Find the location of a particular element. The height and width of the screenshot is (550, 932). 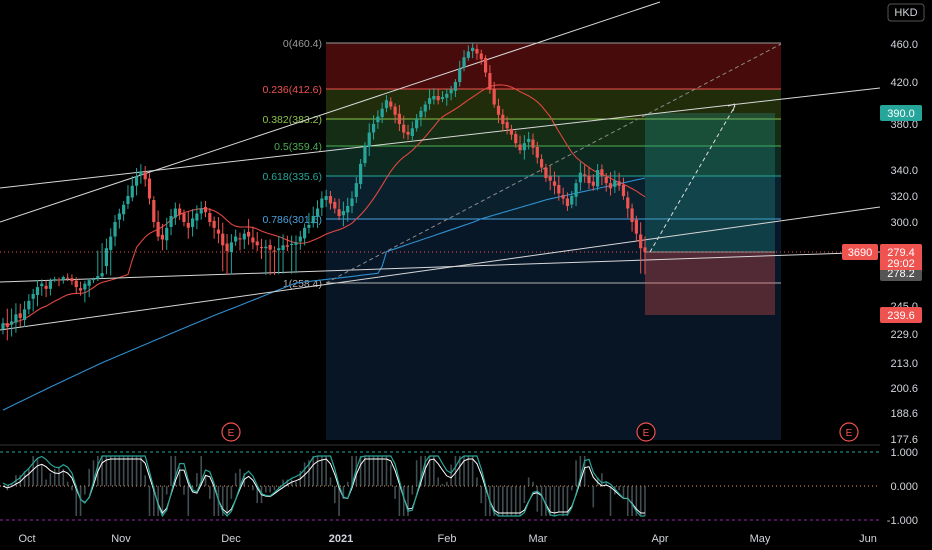

currency-badge is located at coordinates (906, 12).